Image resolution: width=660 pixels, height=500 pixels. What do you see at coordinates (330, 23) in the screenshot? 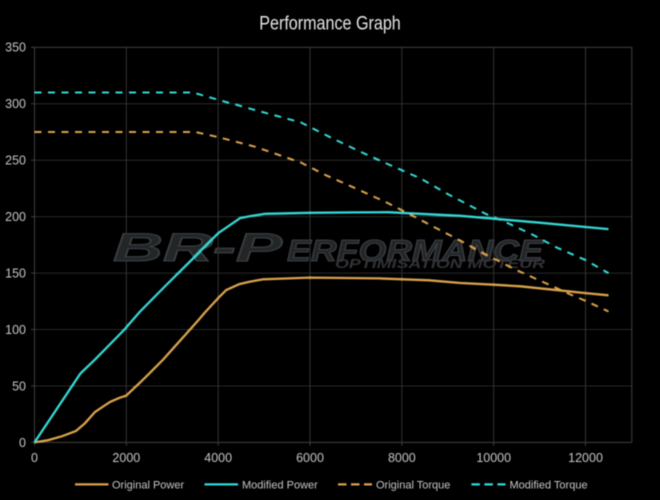
I see `svg-text: Performance Graph` at bounding box center [330, 23].